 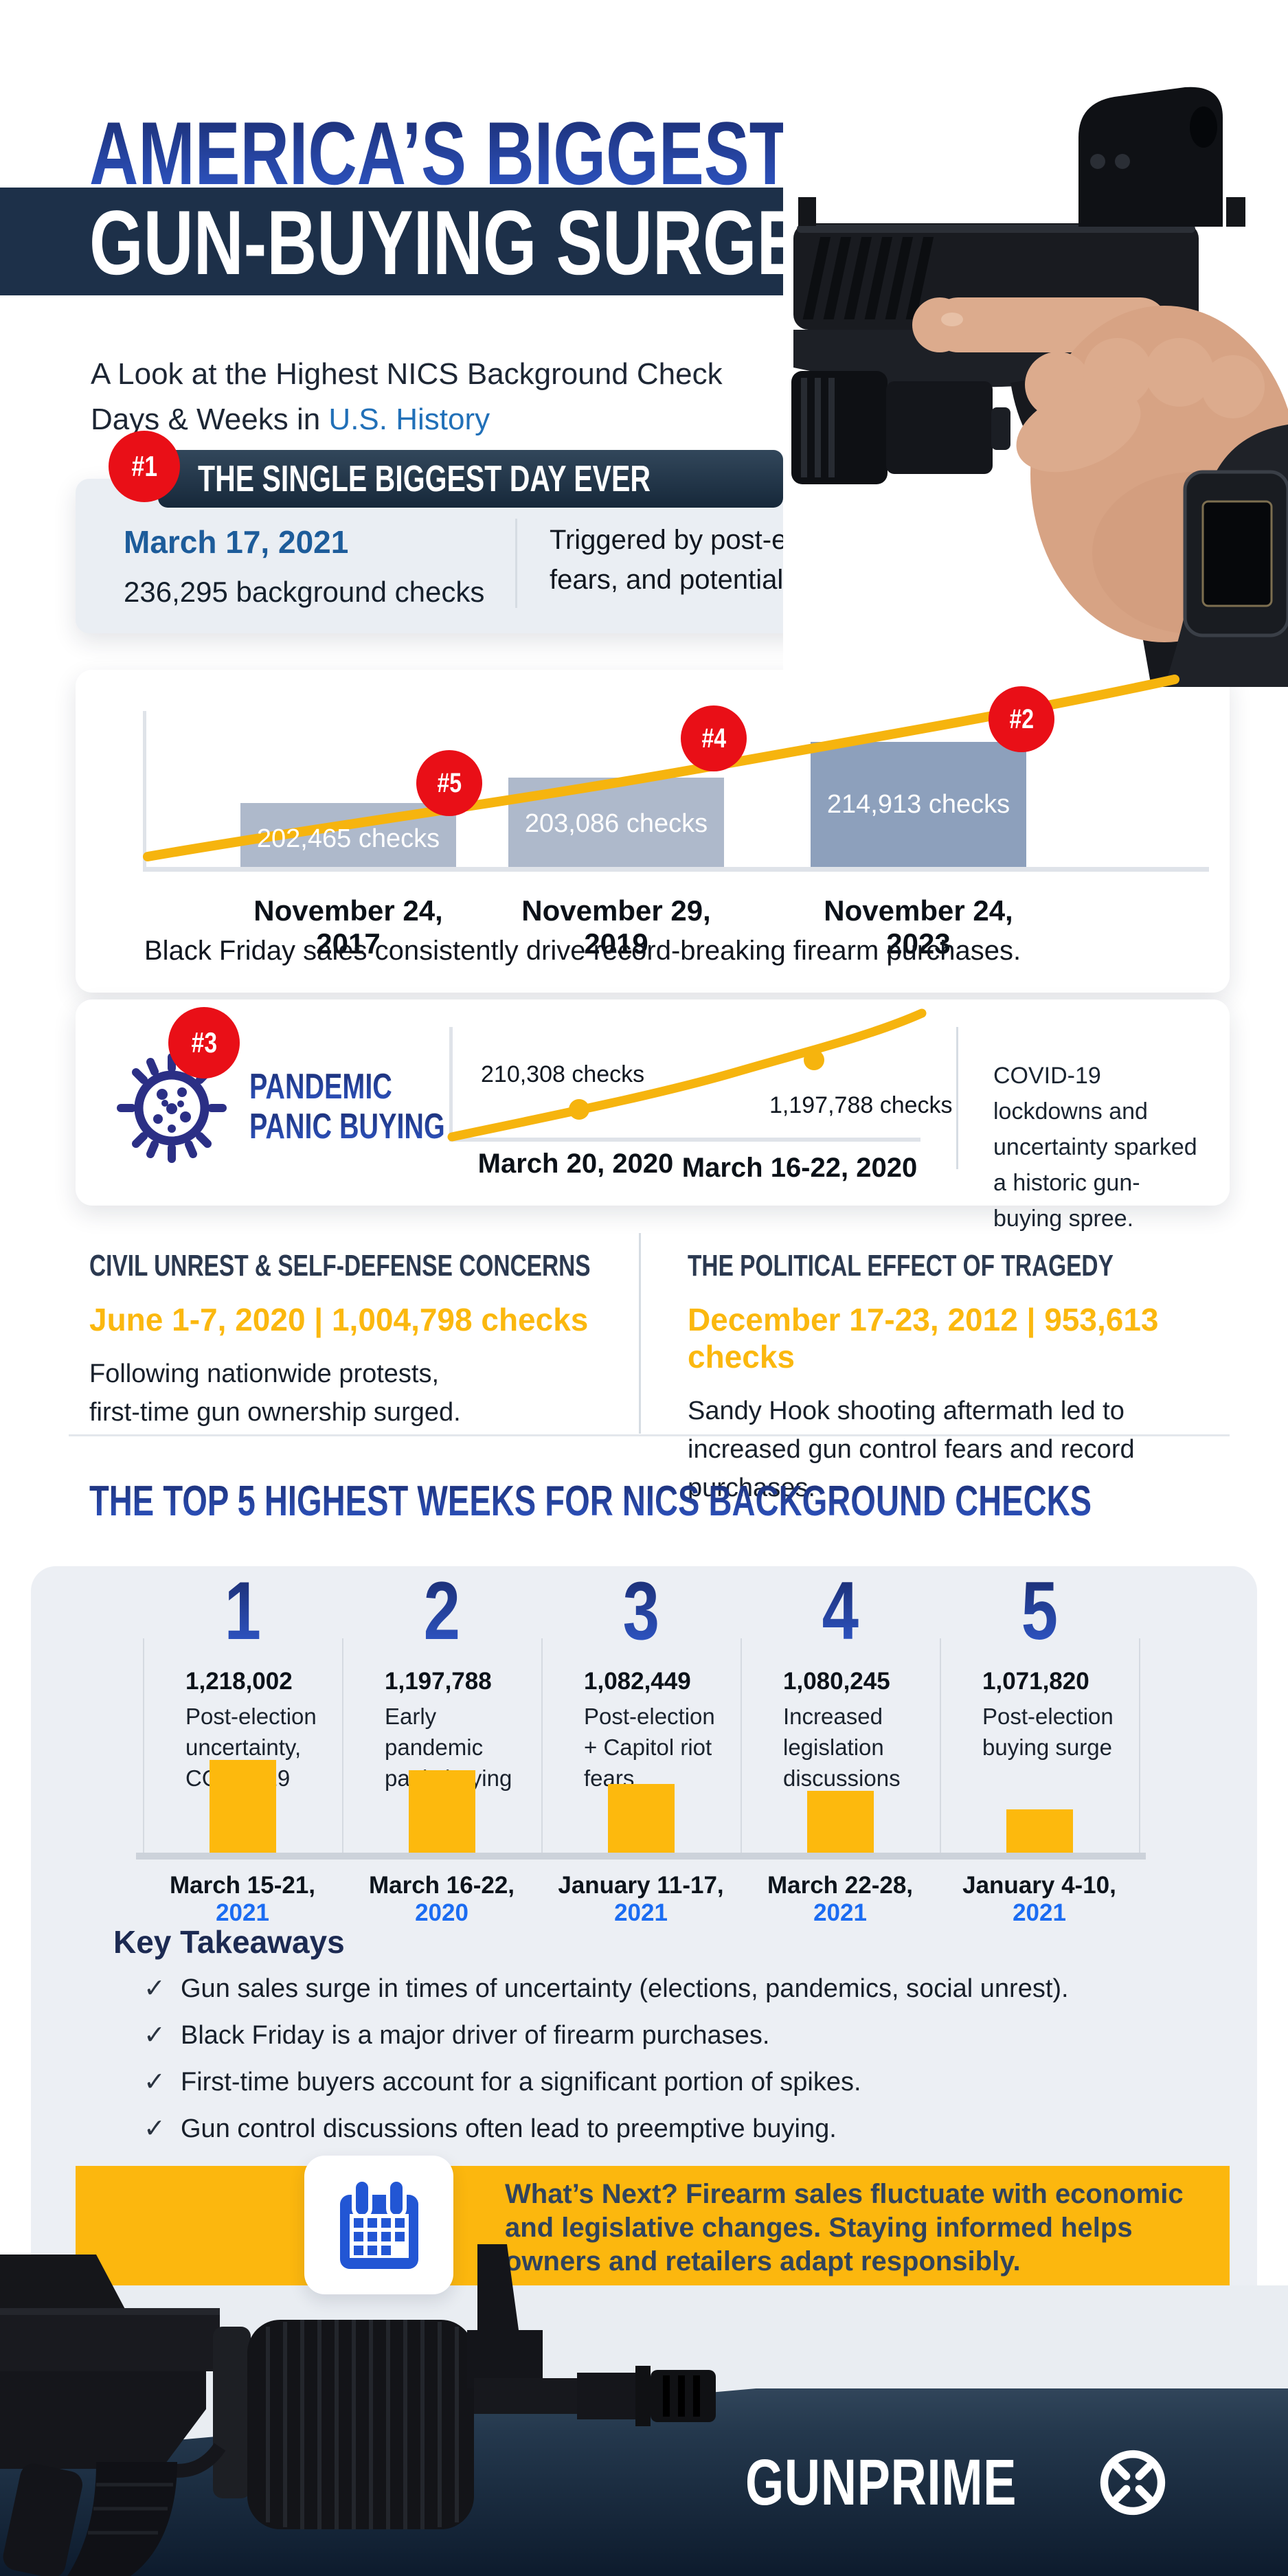 What do you see at coordinates (204, 1042) in the screenshot?
I see `rank-3-badge: #3` at bounding box center [204, 1042].